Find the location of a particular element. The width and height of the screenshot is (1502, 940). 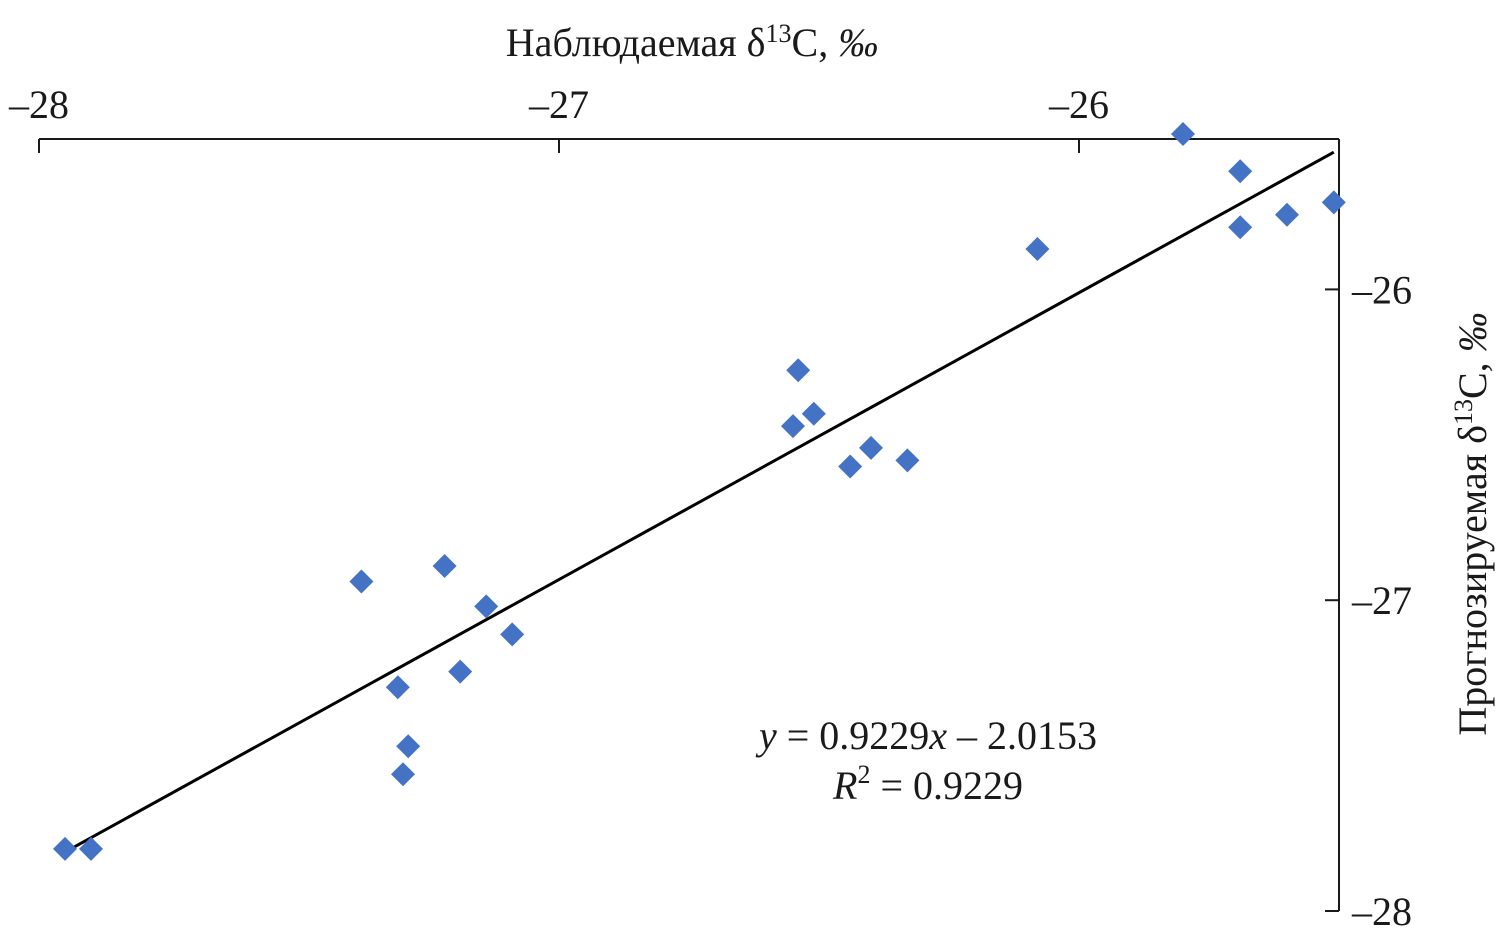

y-ticks: –26 –27 –28 is located at coordinates (1368, 600).